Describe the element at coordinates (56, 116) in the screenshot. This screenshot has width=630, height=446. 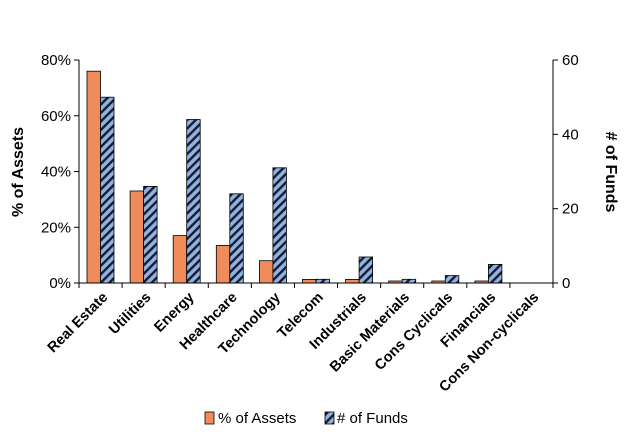
I see `y-tick-label: 60%` at that location.